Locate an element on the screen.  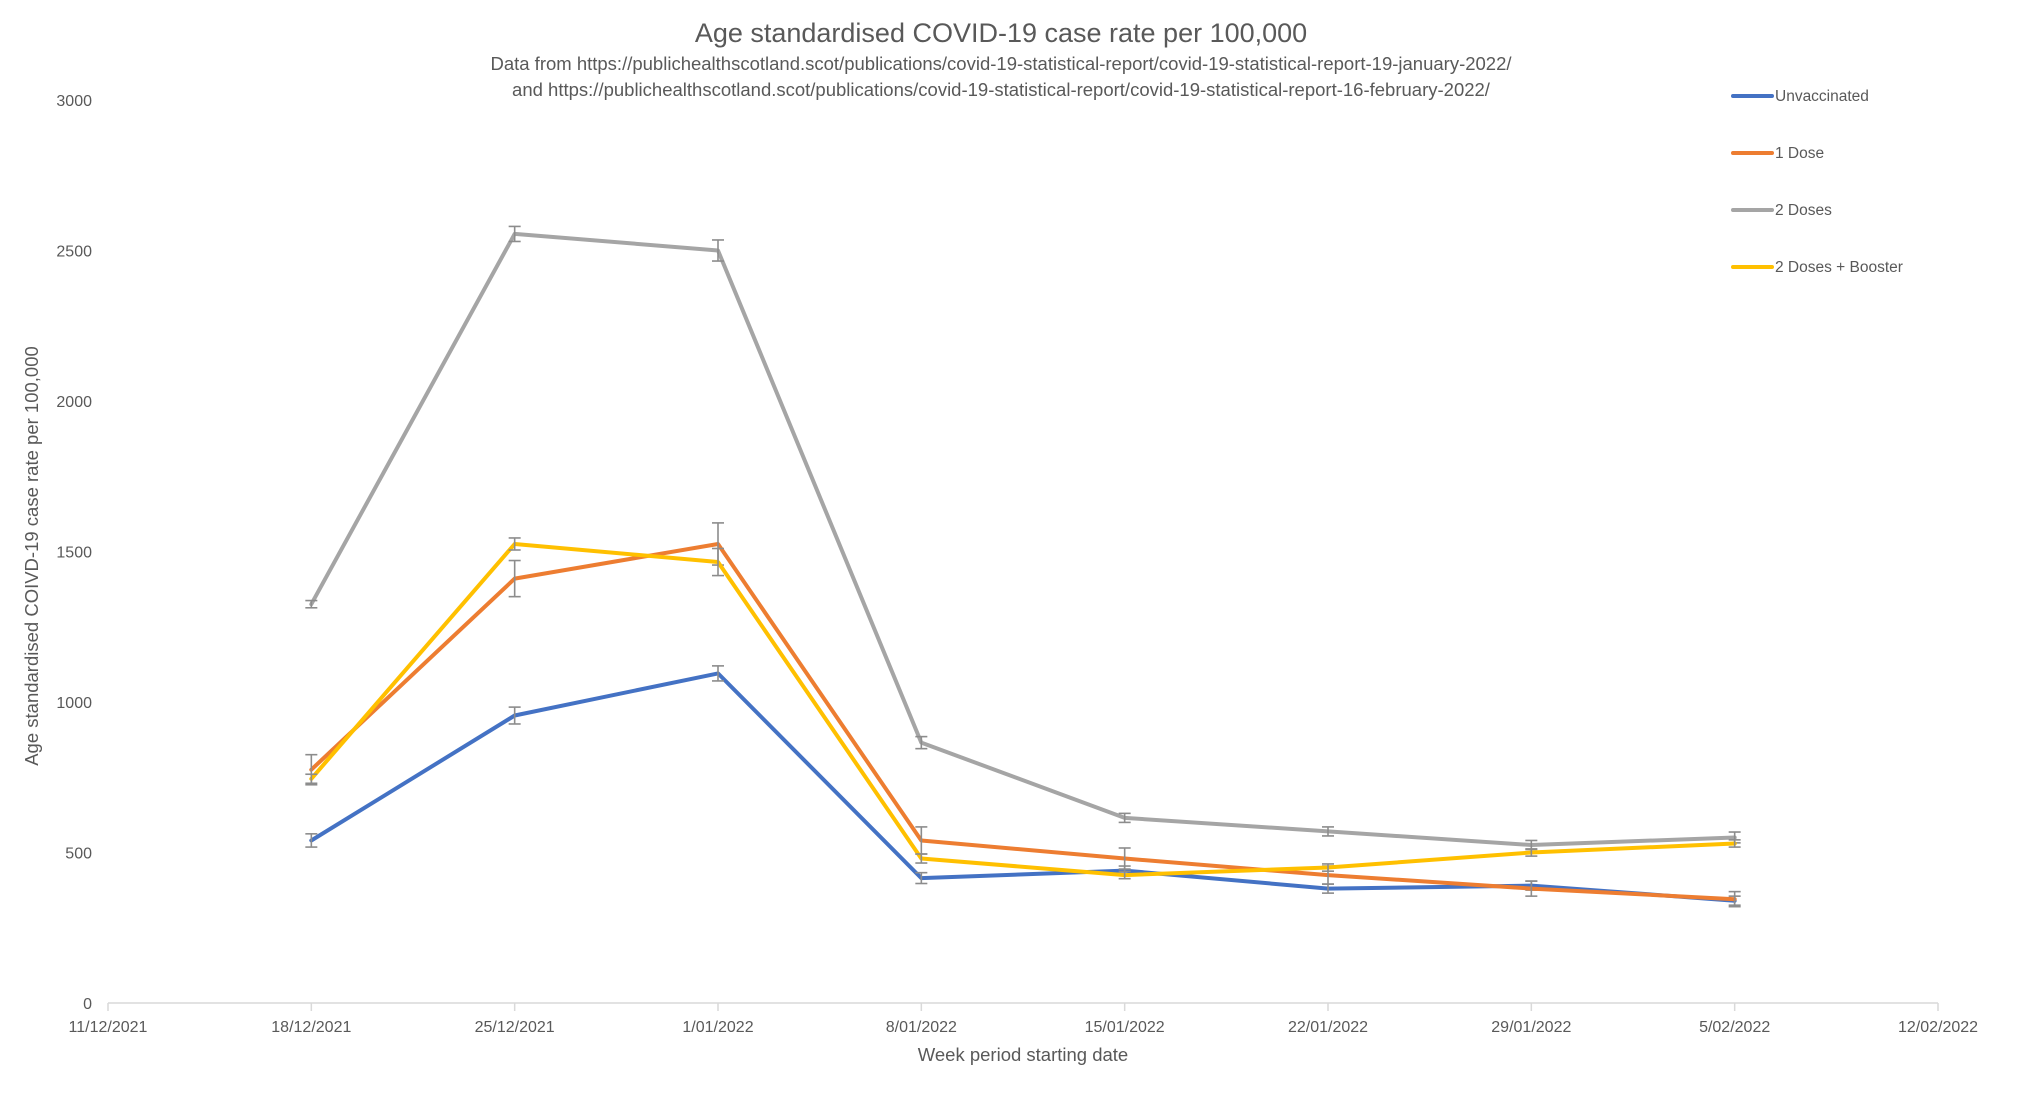
y-tick-label: 1500 is located at coordinates (74, 553).